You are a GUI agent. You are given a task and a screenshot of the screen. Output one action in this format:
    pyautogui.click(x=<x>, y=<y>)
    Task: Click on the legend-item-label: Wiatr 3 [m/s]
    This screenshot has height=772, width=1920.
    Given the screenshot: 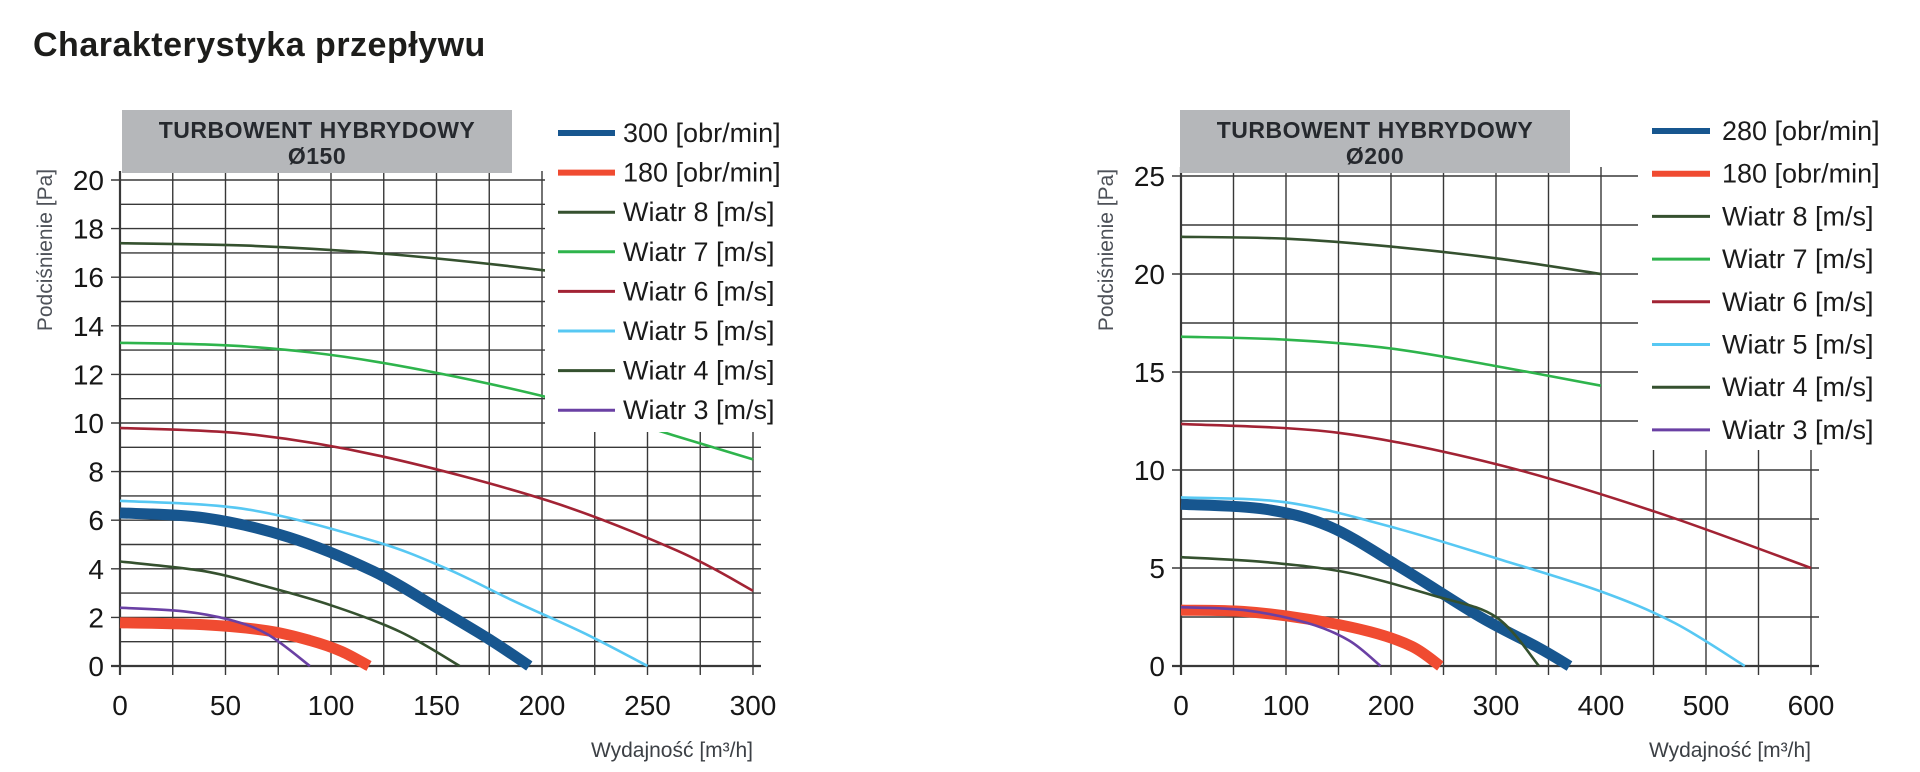 What is the action you would take?
    pyautogui.click(x=1798, y=430)
    